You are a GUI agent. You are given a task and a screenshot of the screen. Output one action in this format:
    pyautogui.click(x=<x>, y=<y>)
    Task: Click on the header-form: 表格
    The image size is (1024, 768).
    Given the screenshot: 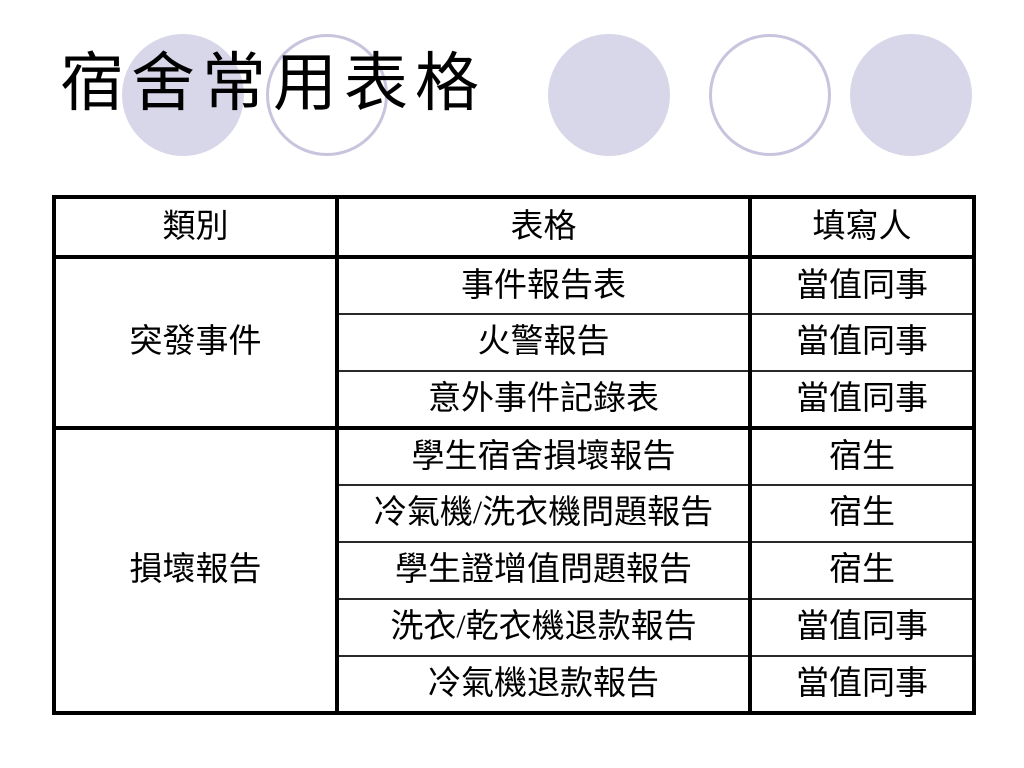 What is the action you would take?
    pyautogui.click(x=543, y=227)
    